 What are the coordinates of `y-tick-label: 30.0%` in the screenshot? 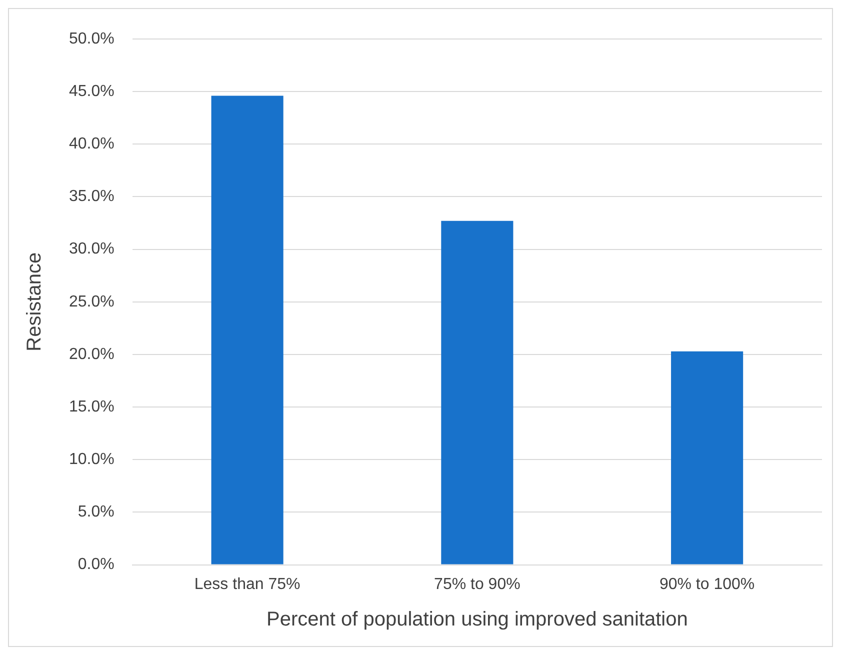 It's located at (91, 249).